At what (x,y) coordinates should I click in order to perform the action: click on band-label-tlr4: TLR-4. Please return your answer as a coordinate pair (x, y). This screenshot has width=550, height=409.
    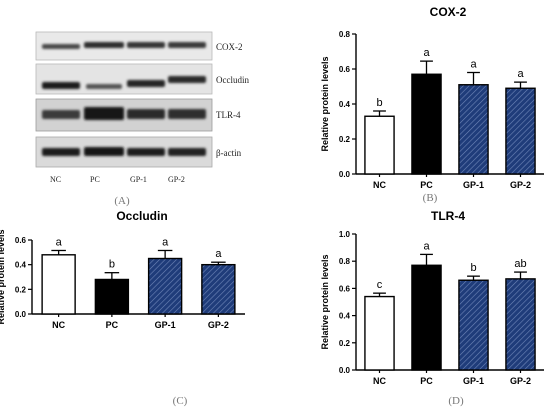
    Looking at the image, I should click on (228, 115).